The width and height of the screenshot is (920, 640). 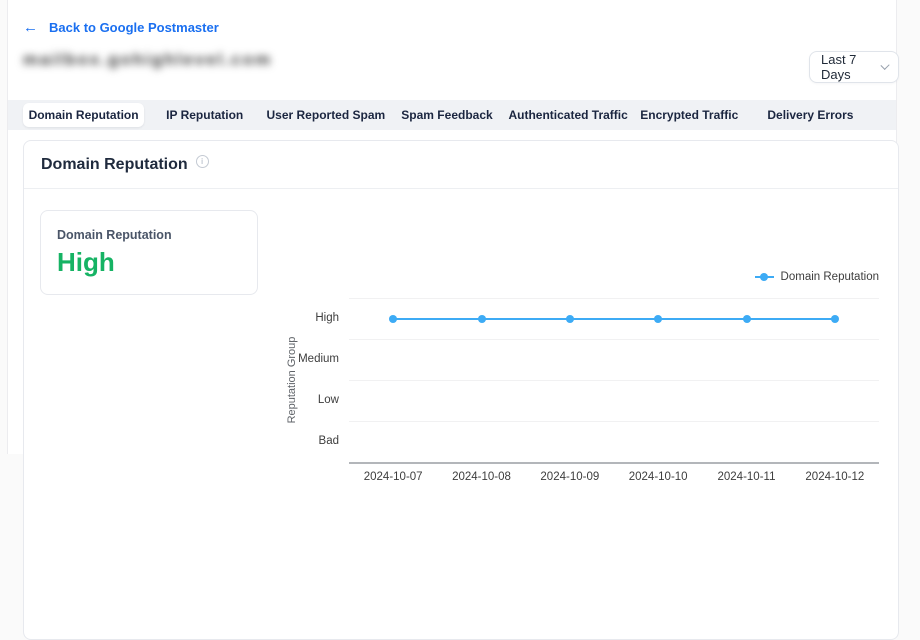 I want to click on account-domain-blurred: mailbox.gohighlevel.com, so click(x=148, y=59).